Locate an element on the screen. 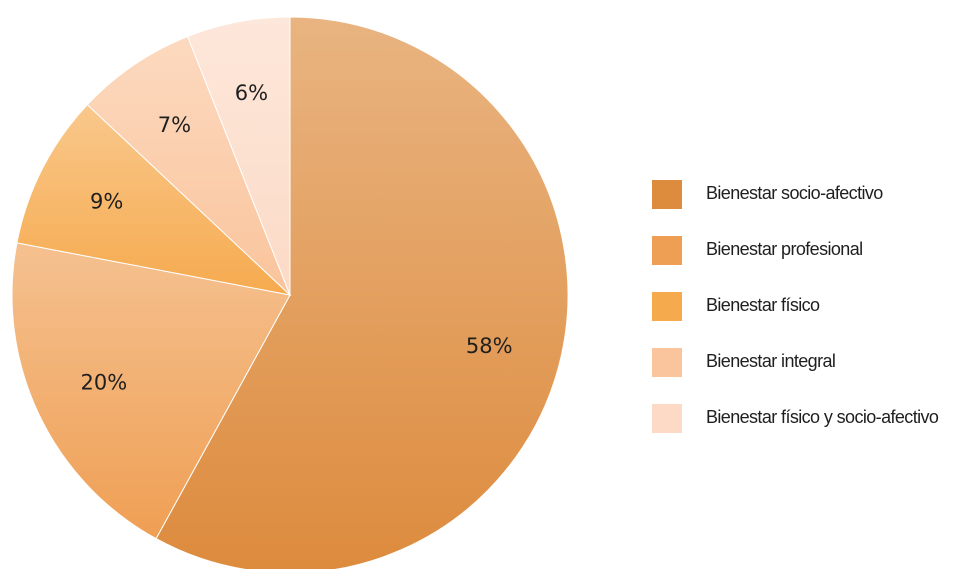  legend-item-fisico-y-socio-afectivo: Bienestar físico y socio-afectivo is located at coordinates (807, 418).